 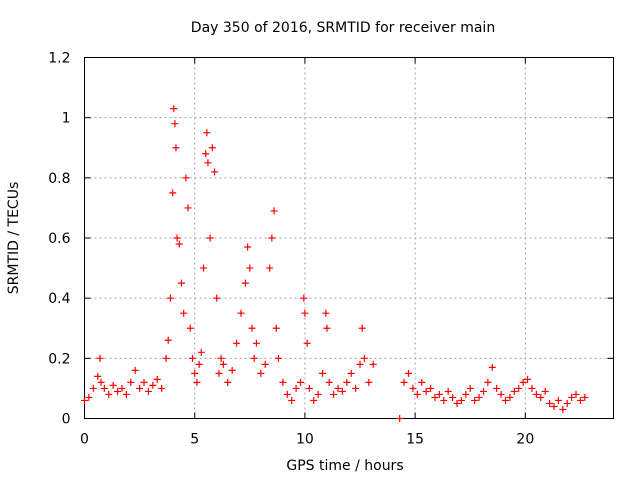 What do you see at coordinates (59, 59) in the screenshot?
I see `y-tick-label: 1.2` at bounding box center [59, 59].